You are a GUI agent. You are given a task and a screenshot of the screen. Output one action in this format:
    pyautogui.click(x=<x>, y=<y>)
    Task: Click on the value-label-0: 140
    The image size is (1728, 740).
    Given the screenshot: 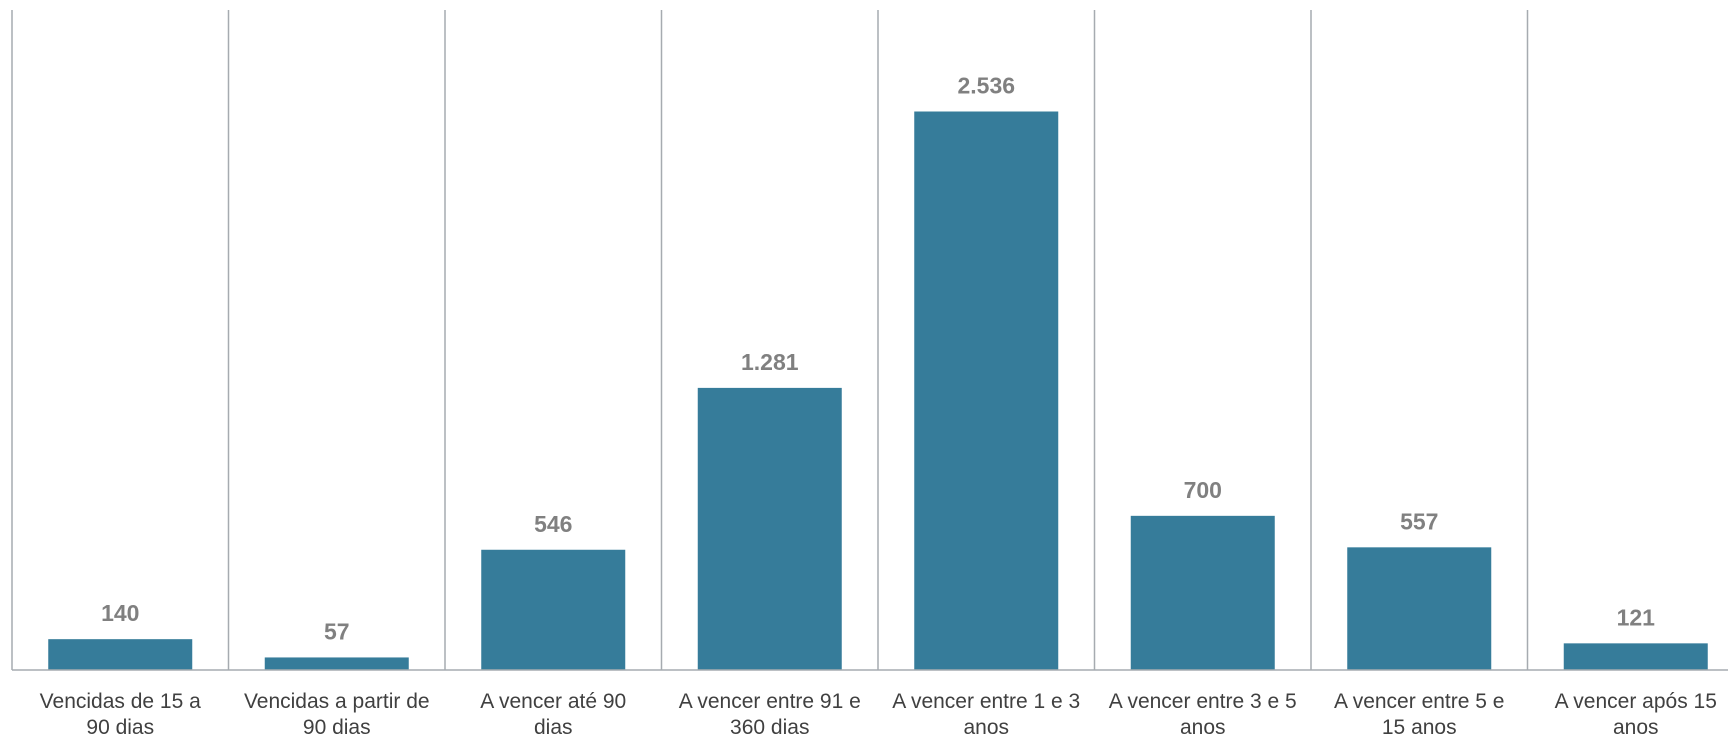 What is the action you would take?
    pyautogui.click(x=120, y=613)
    